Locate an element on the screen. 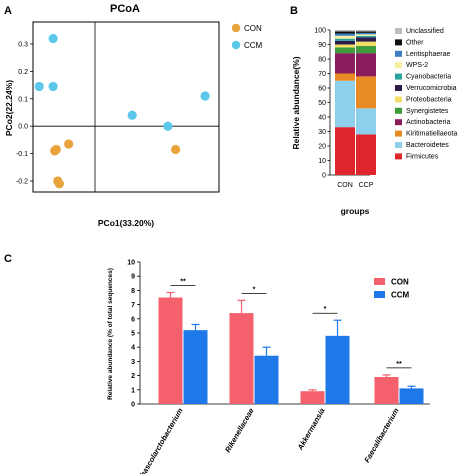 The image size is (474, 474). genus-y-tick-label: 6 is located at coordinates (133, 319).